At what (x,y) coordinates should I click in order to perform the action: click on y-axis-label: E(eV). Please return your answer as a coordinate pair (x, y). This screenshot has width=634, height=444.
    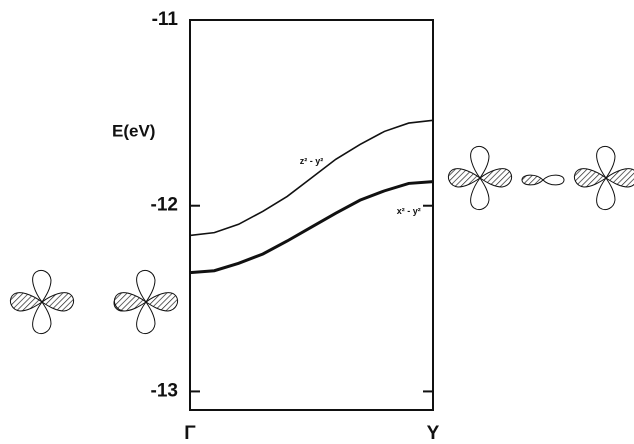
    Looking at the image, I should click on (133, 130).